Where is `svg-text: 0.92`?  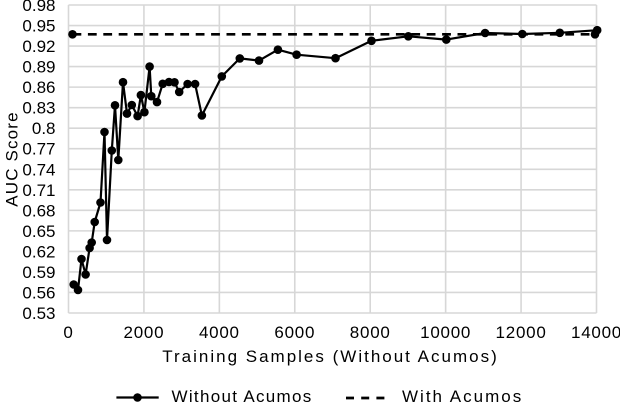
svg-text: 0.92 is located at coordinates (38, 46).